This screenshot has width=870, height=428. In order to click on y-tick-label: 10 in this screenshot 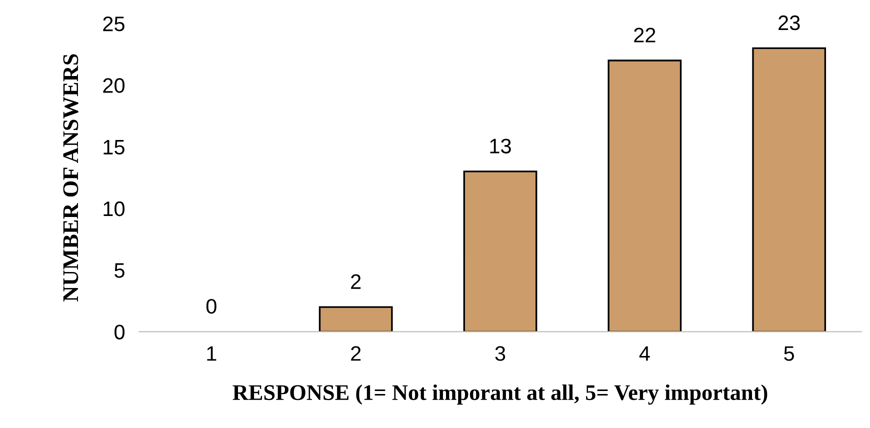, I will do `click(114, 208)`.